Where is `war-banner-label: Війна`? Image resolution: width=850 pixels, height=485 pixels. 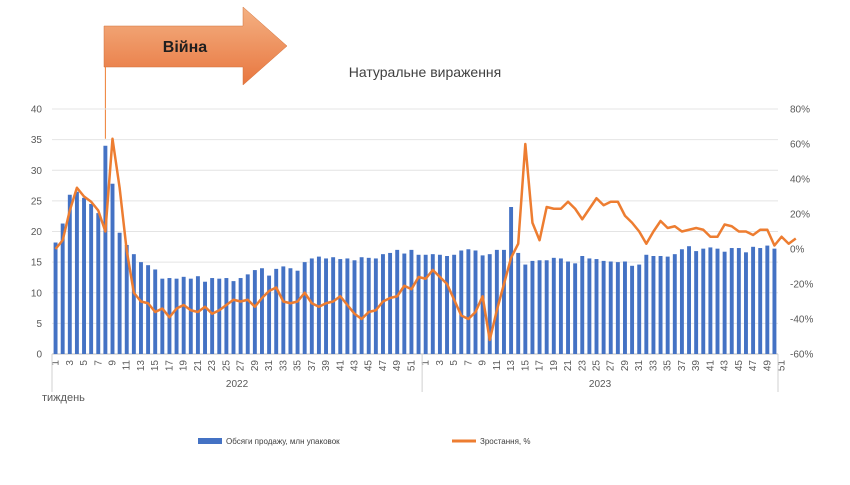 war-banner-label: Війна is located at coordinates (185, 47).